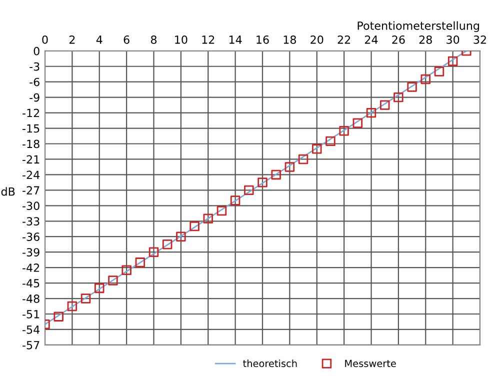 The height and width of the screenshot is (377, 500). Describe the element at coordinates (31, 330) in the screenshot. I see `y-tick-label: -54` at that location.